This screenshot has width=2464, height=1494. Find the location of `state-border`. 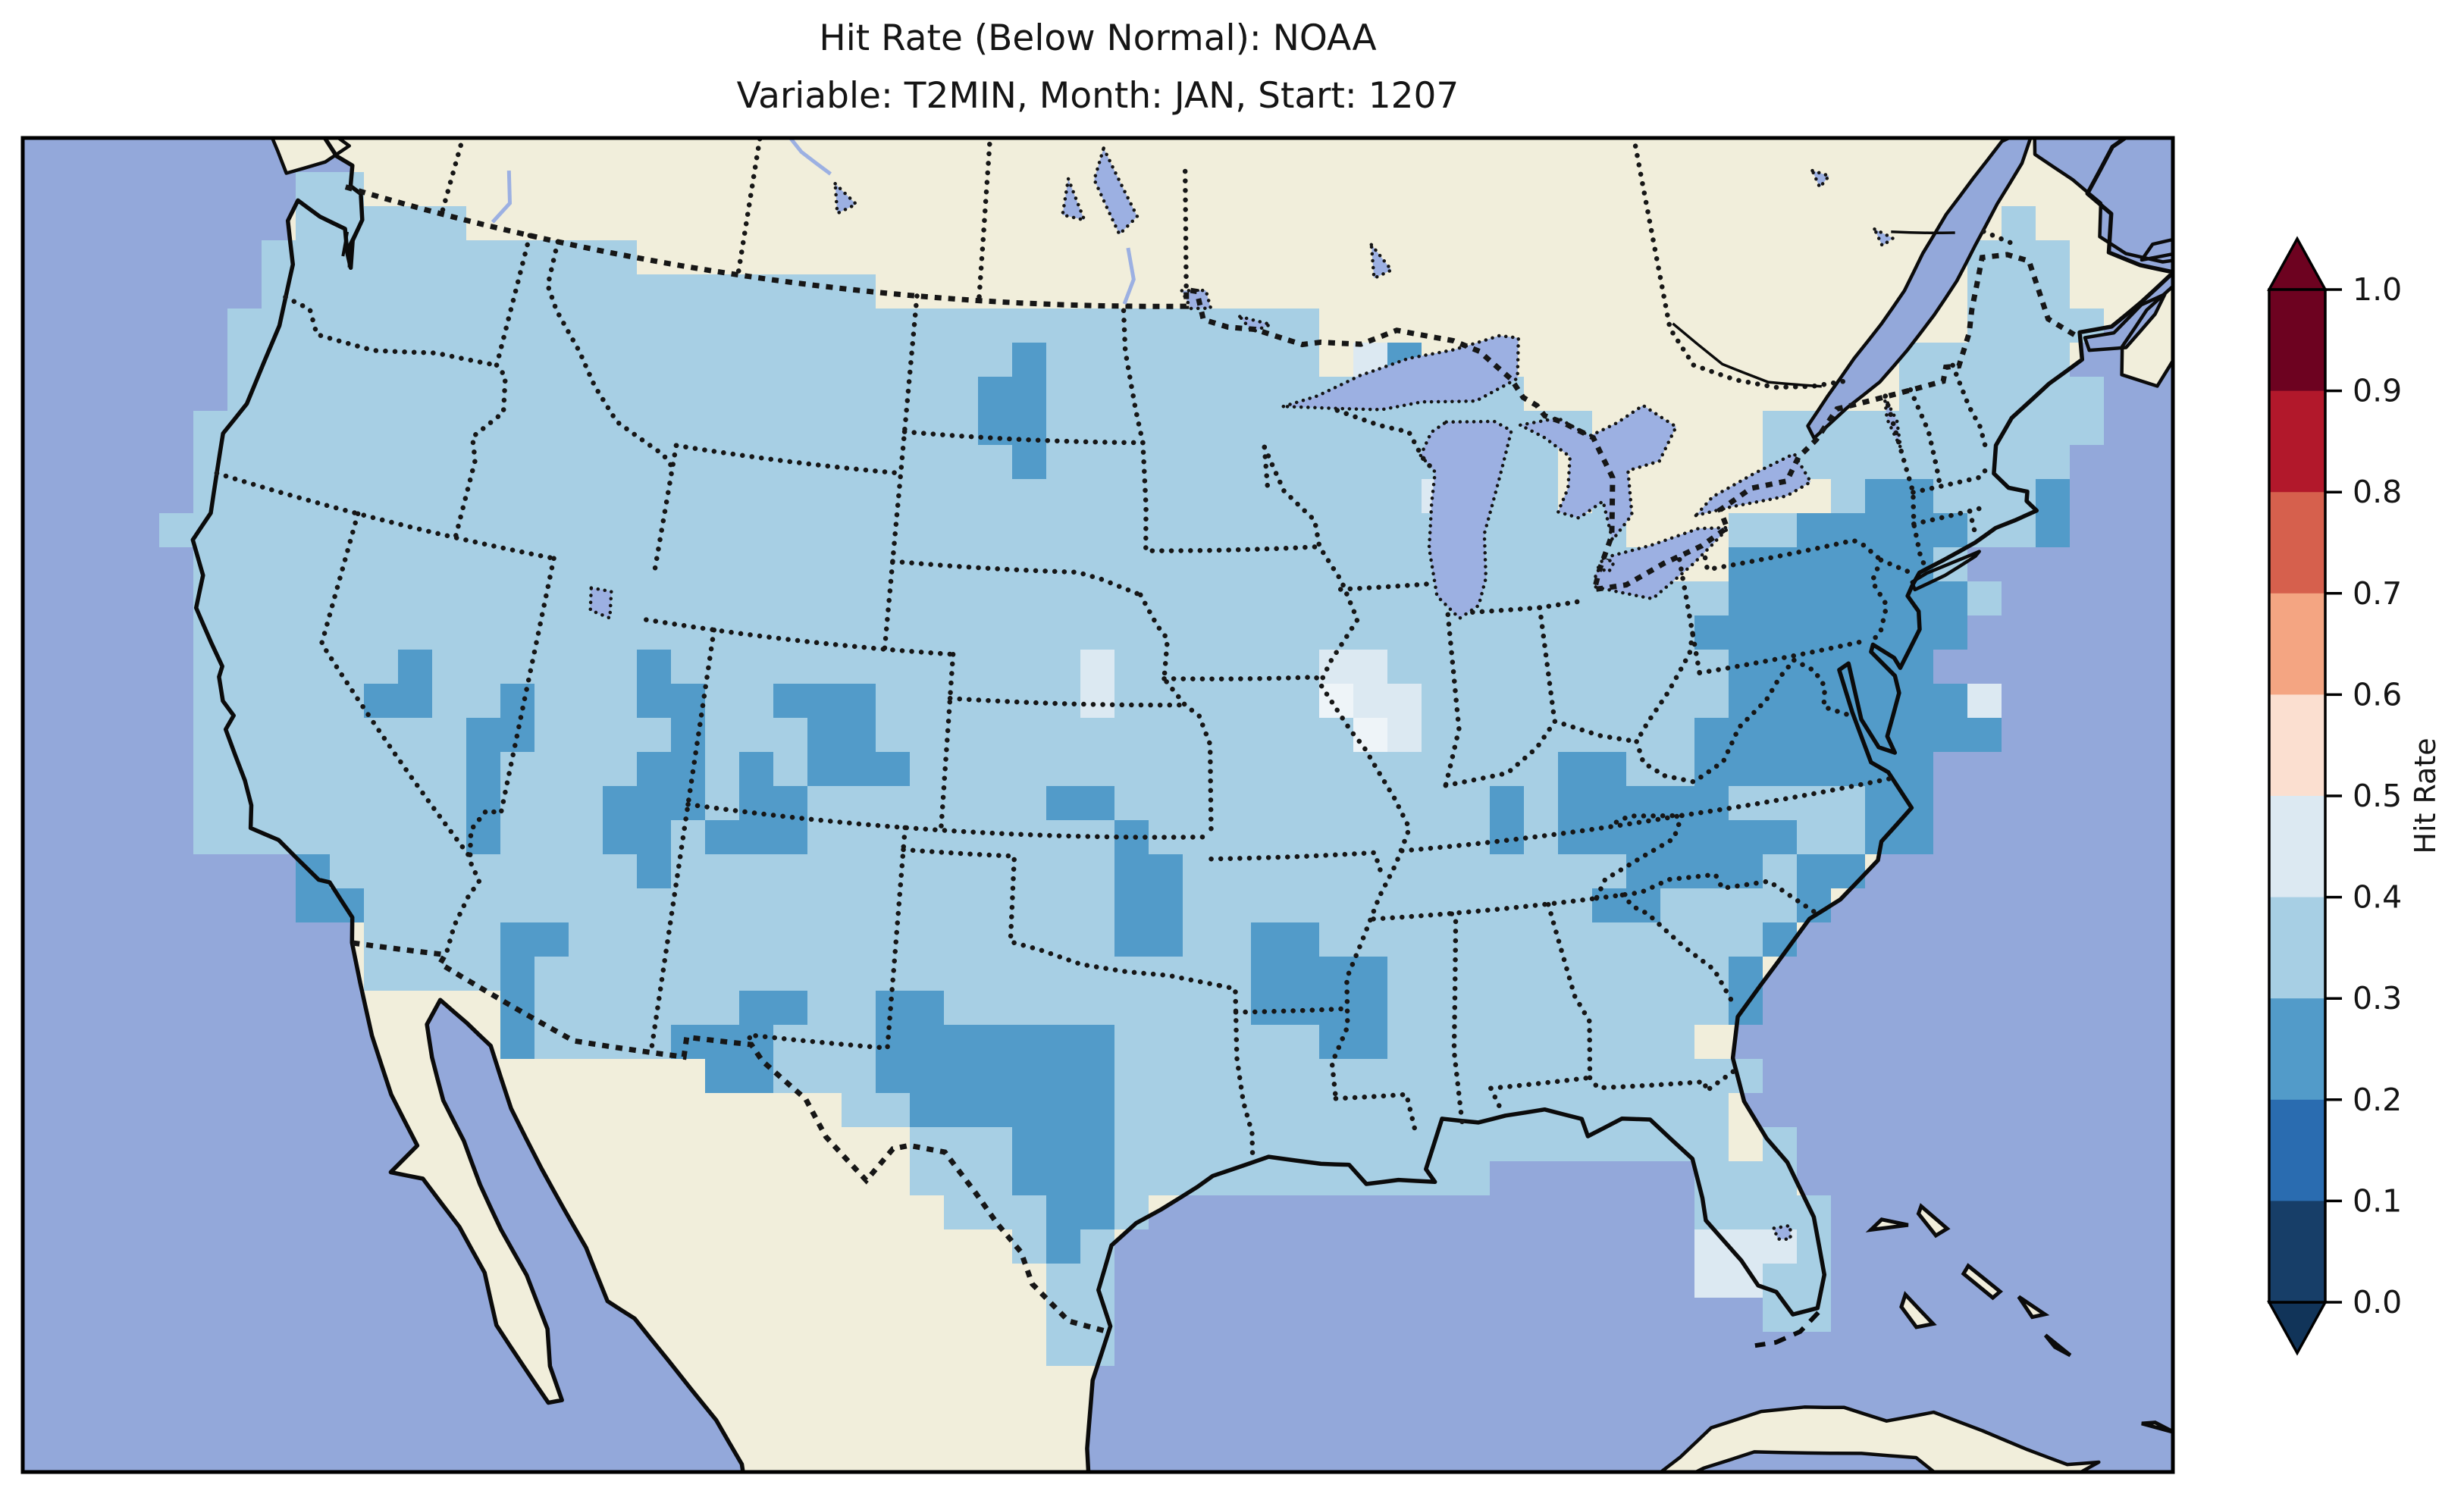

state-border is located at coordinates (1375, 1112).